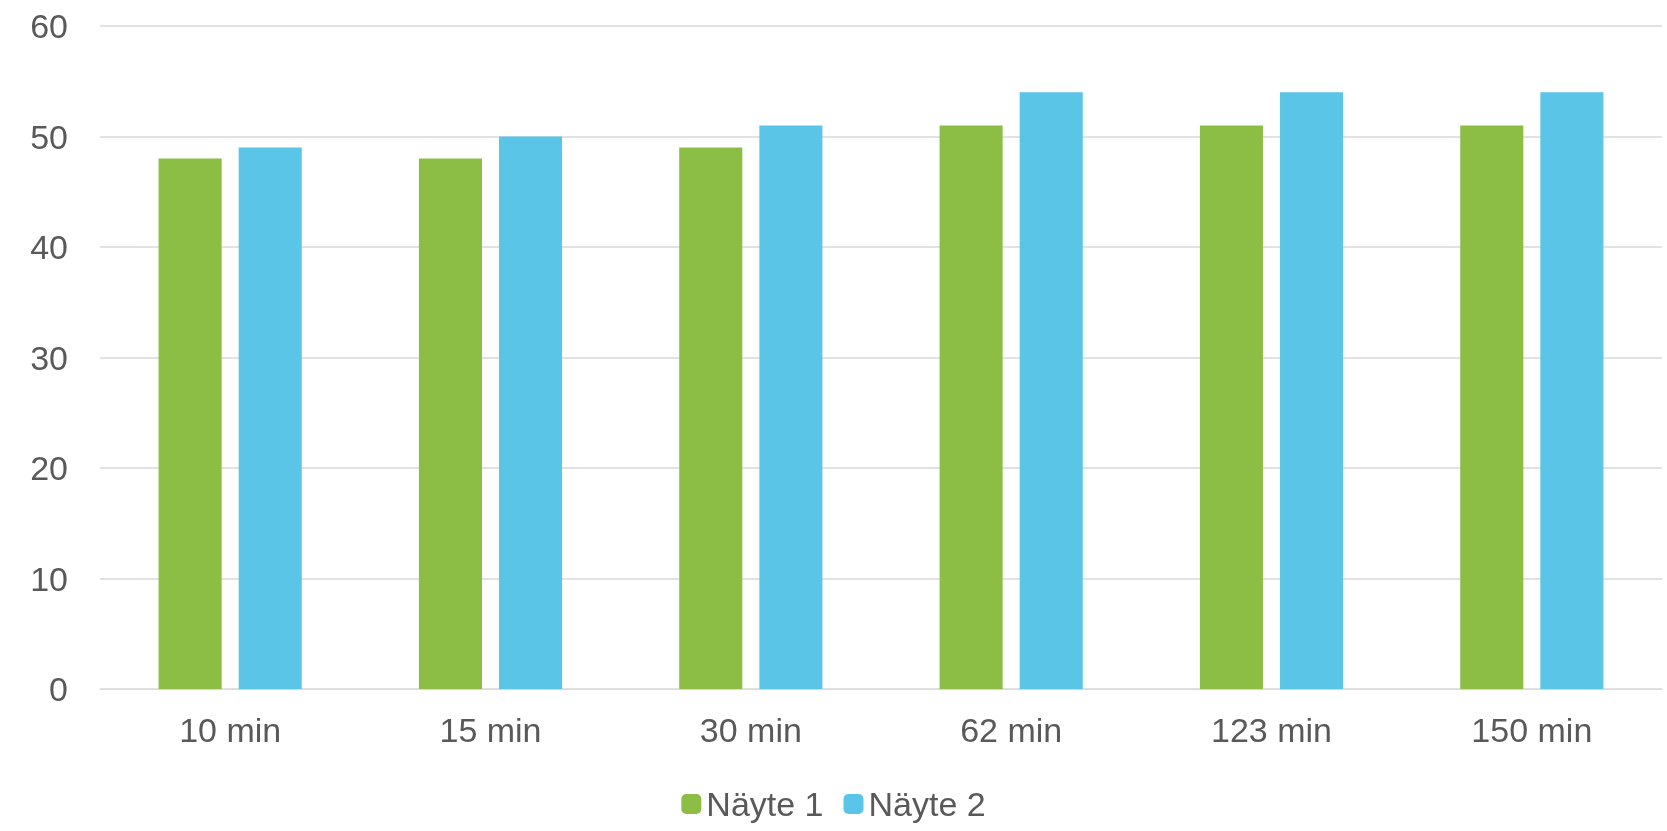 This screenshot has width=1667, height=831. What do you see at coordinates (49, 357) in the screenshot?
I see `y-tick-label: 30` at bounding box center [49, 357].